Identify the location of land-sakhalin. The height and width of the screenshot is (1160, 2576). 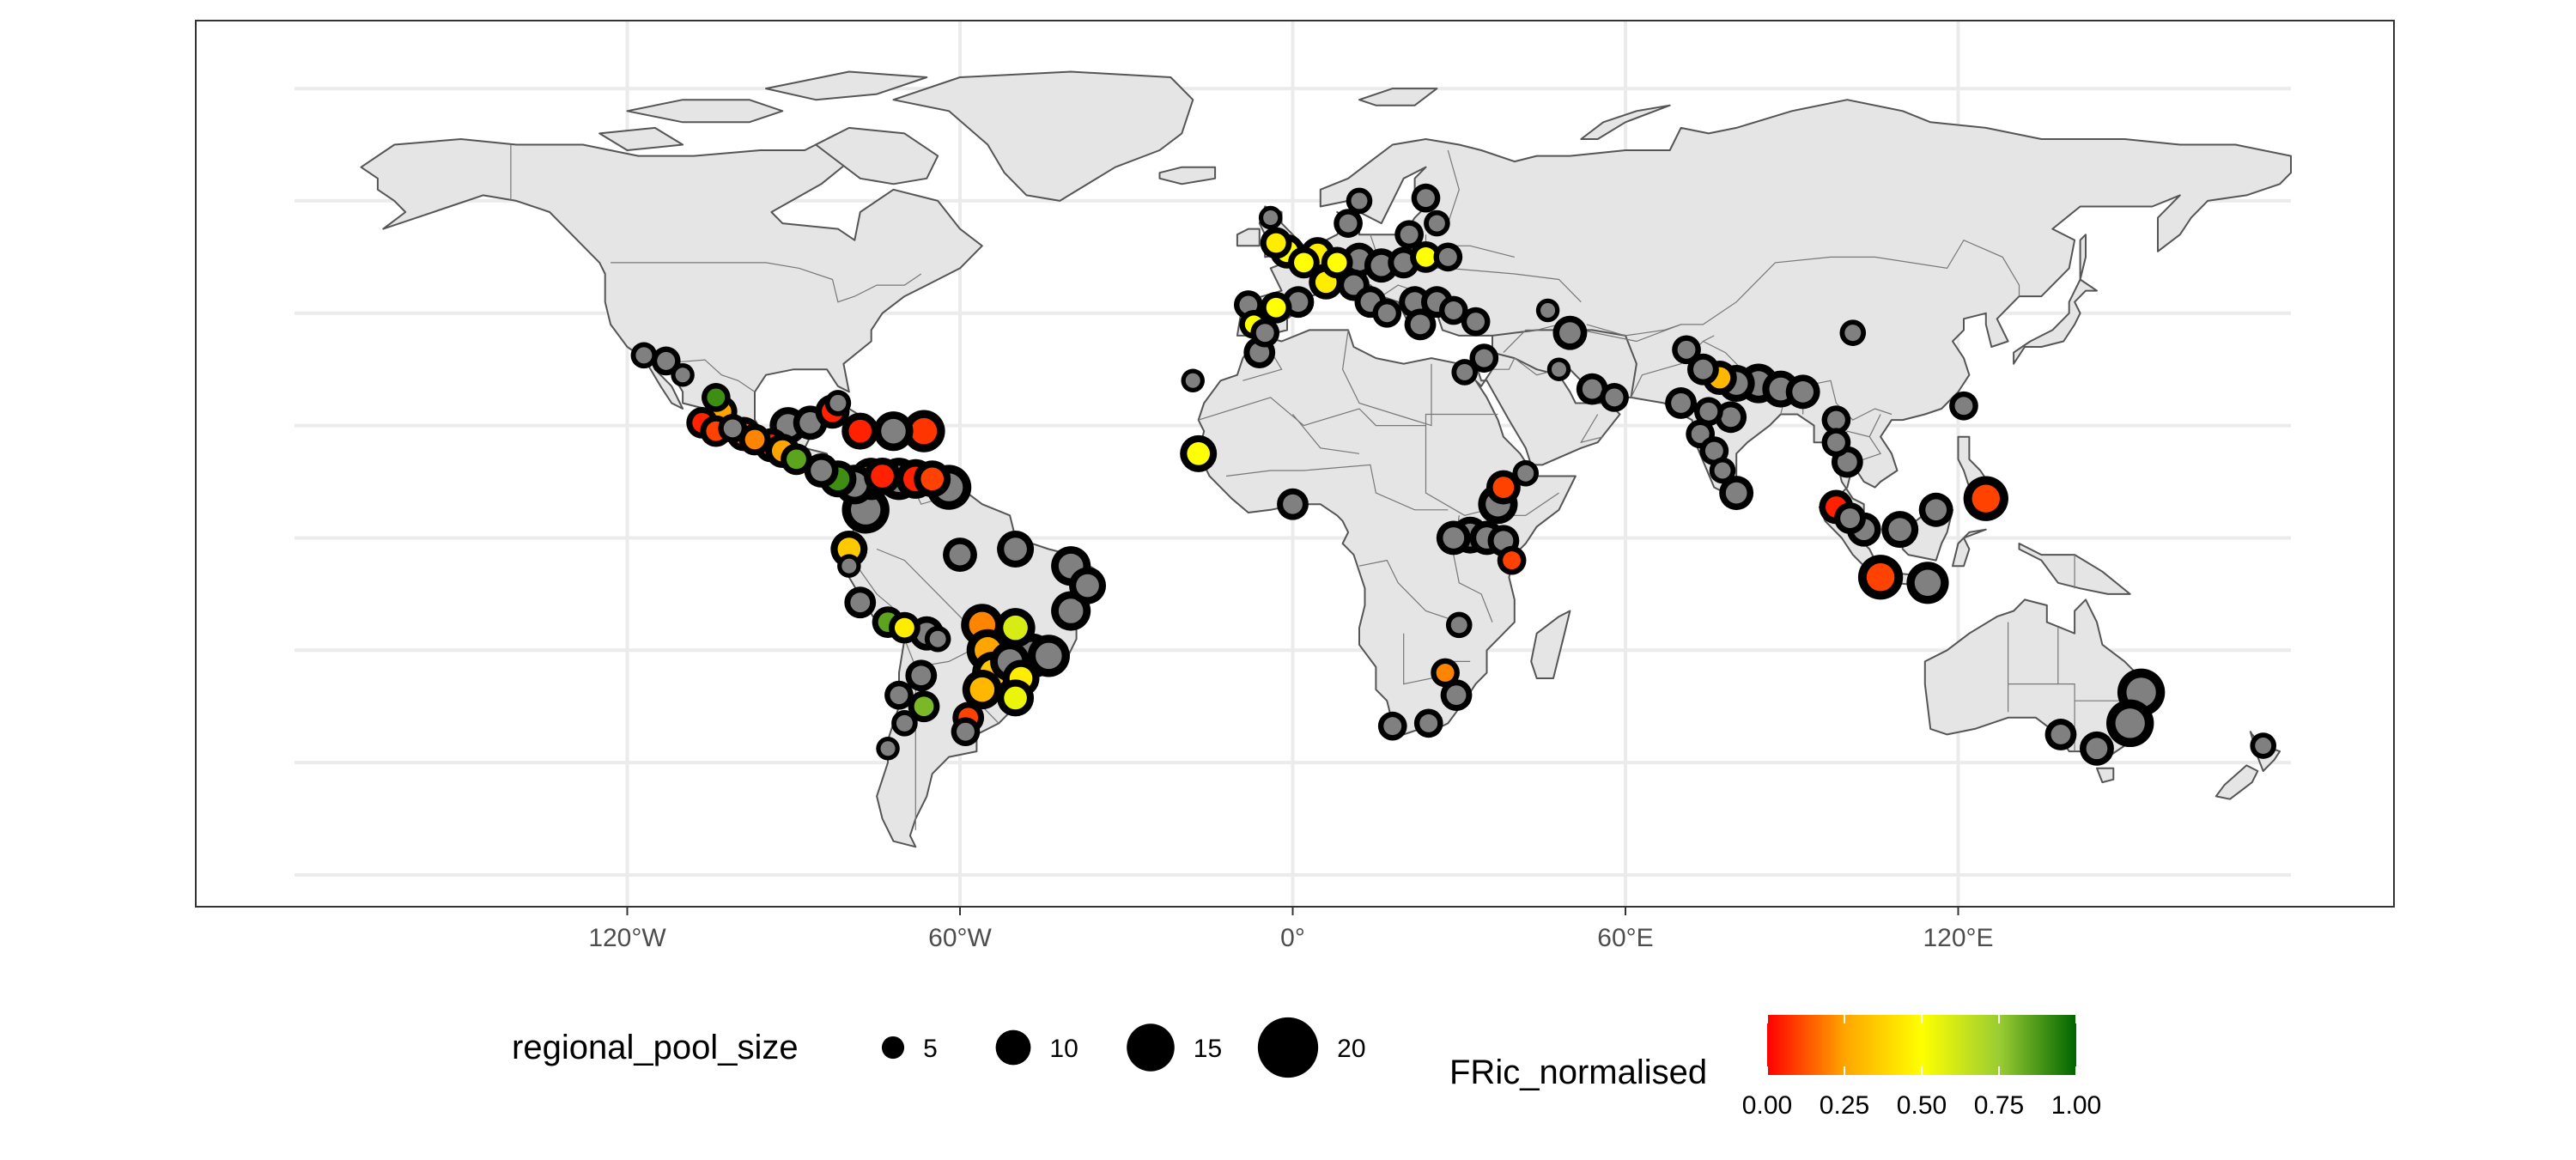
(2083, 257).